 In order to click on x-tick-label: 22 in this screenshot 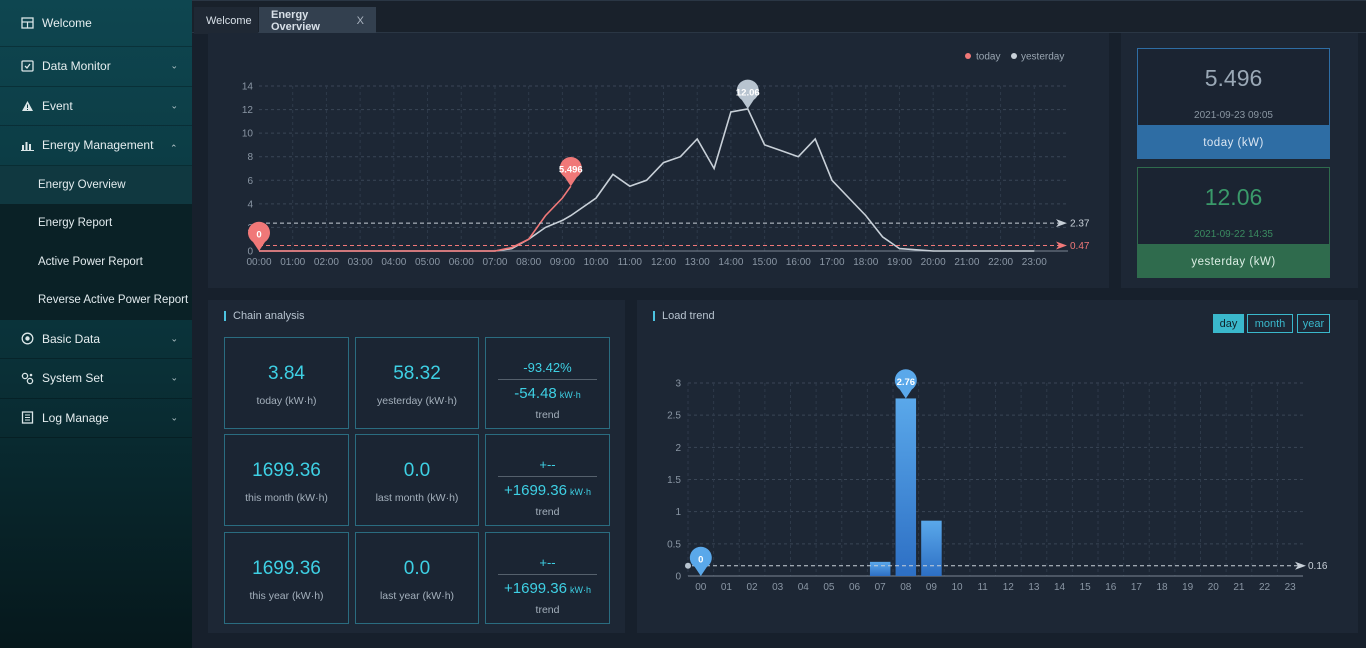, I will do `click(1265, 587)`.